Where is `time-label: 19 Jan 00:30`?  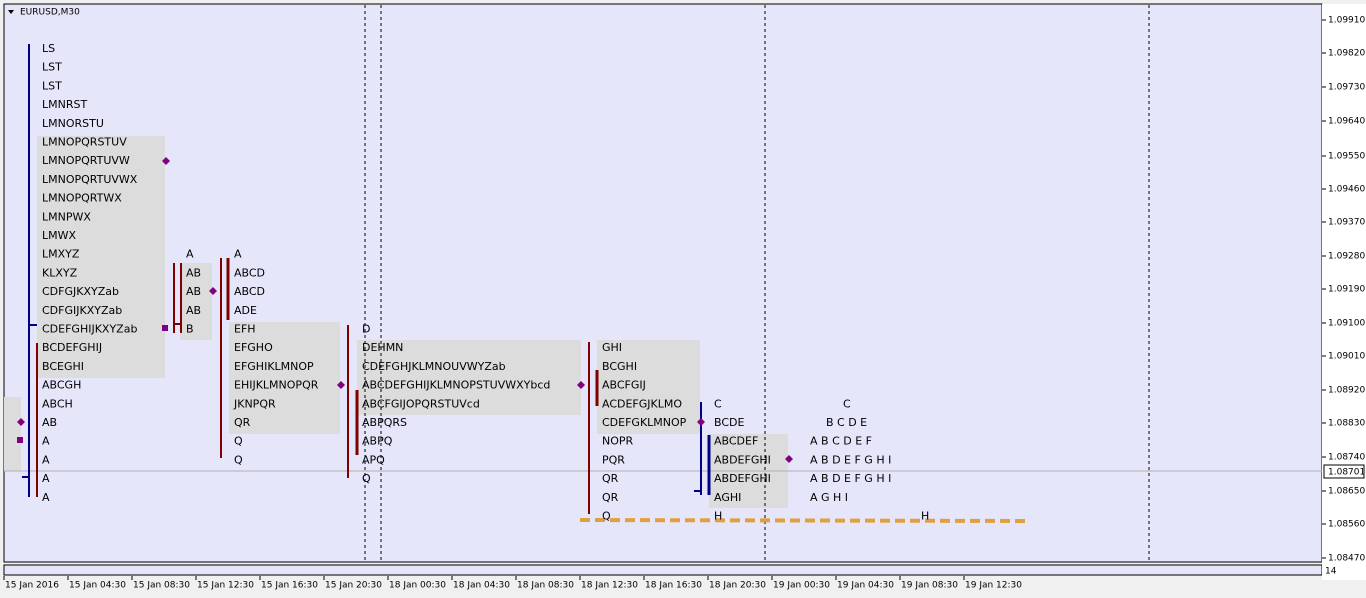 time-label: 19 Jan 00:30 is located at coordinates (801, 586).